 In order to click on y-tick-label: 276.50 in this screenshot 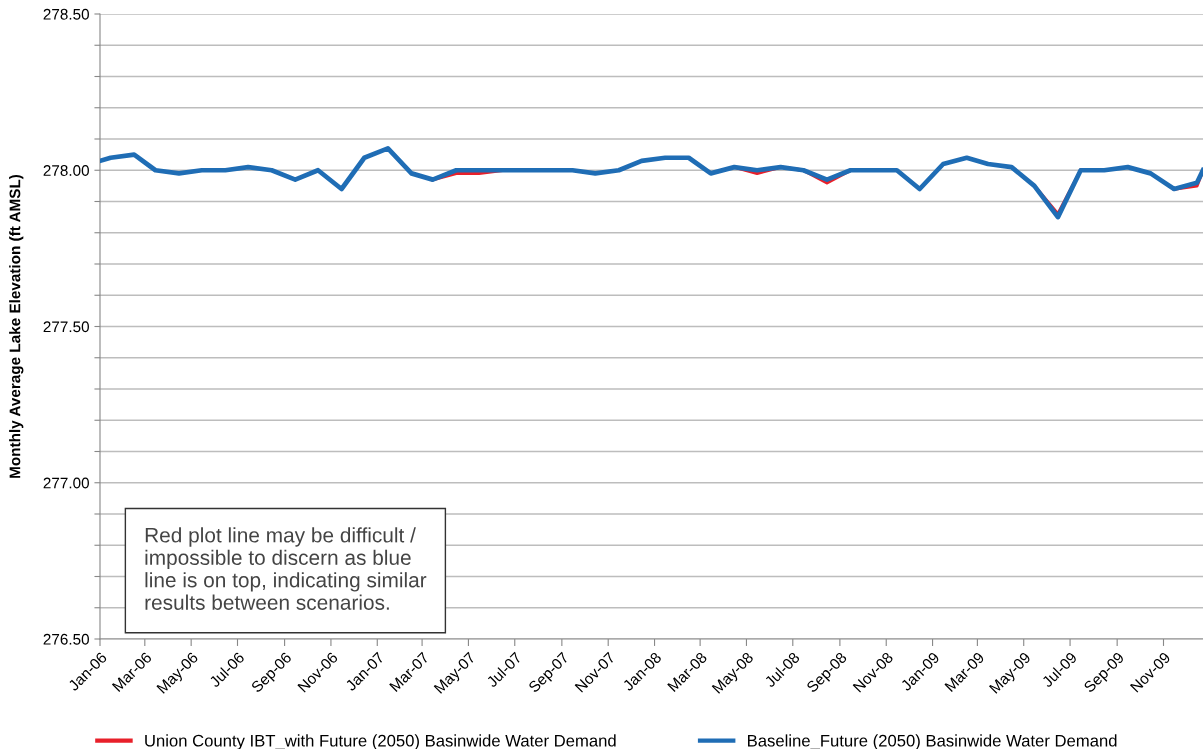, I will do `click(66, 639)`.